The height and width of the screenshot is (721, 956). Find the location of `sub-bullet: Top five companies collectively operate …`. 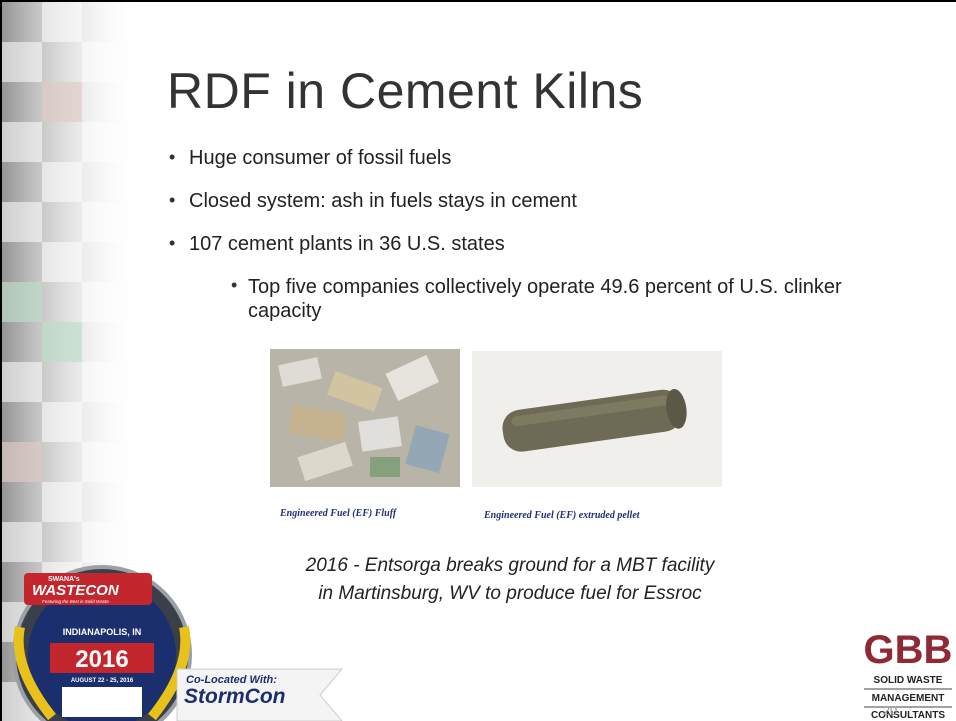

sub-bullet: Top five companies collectively operate … is located at coordinates (545, 299).